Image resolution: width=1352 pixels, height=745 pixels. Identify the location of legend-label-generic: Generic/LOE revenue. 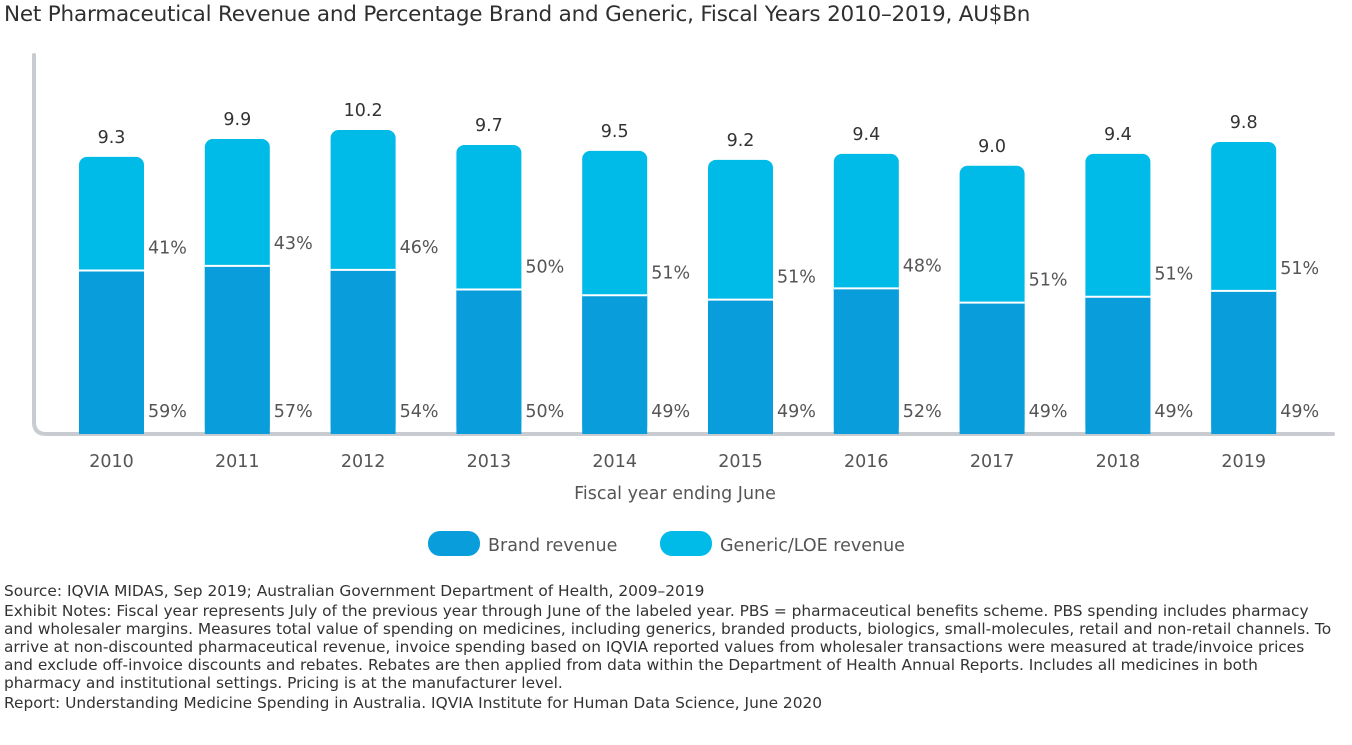
(812, 546).